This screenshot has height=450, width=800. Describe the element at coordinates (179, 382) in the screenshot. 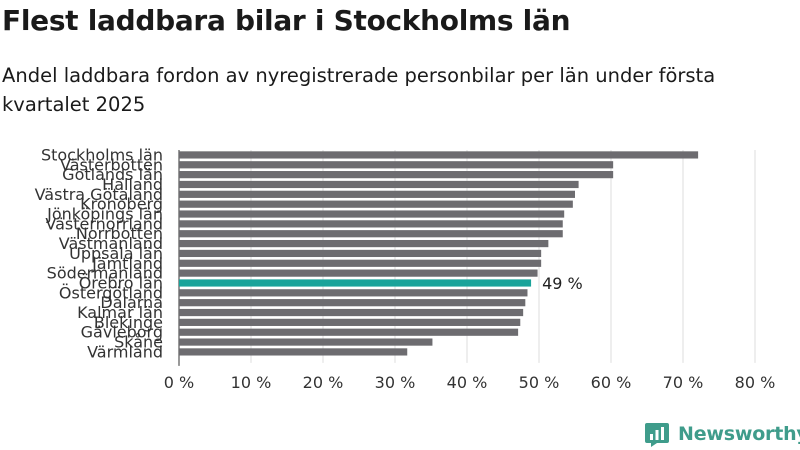

I see `x-tick-label: 0 %` at that location.